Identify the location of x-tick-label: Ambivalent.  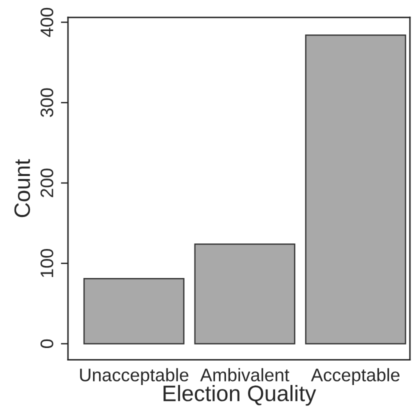
(245, 375).